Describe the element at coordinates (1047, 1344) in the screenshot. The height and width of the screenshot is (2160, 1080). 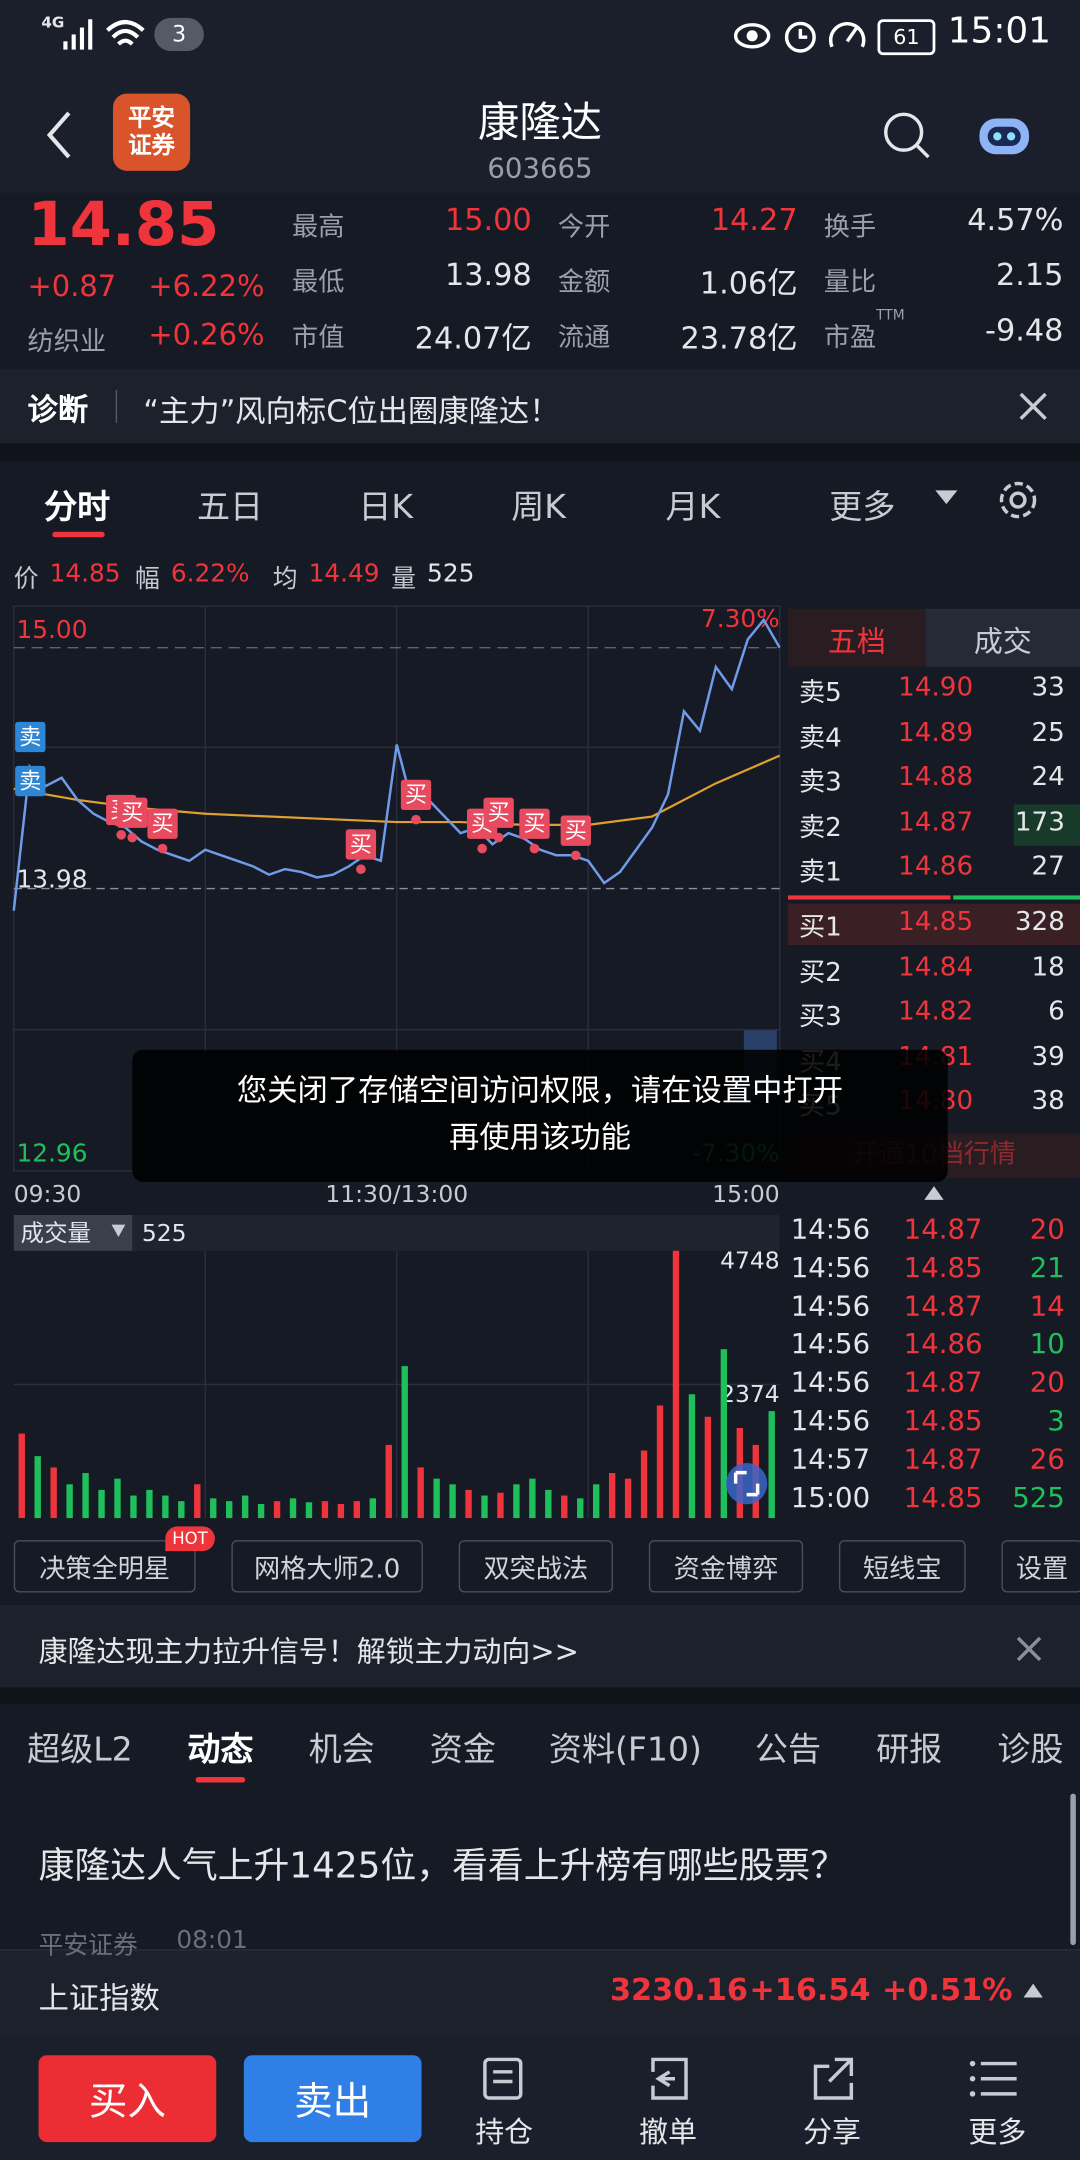
I see `trade-volume: 10` at that location.